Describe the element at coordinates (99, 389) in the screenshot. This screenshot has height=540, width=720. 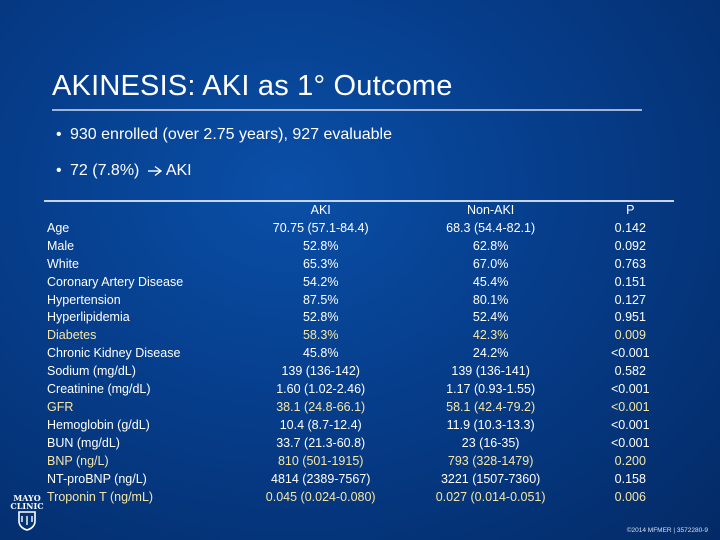
I see `row-label: Creatinine (mg/dL)` at that location.